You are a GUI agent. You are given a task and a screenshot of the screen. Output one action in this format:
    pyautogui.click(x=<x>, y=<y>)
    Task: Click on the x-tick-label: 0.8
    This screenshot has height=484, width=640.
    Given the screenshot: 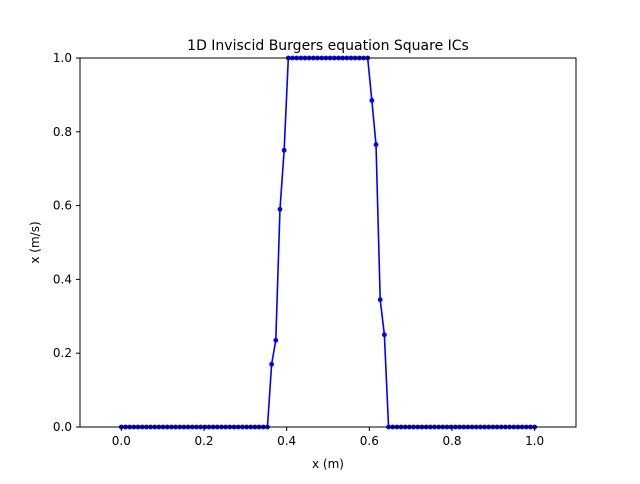 What is the action you would take?
    pyautogui.click(x=451, y=441)
    